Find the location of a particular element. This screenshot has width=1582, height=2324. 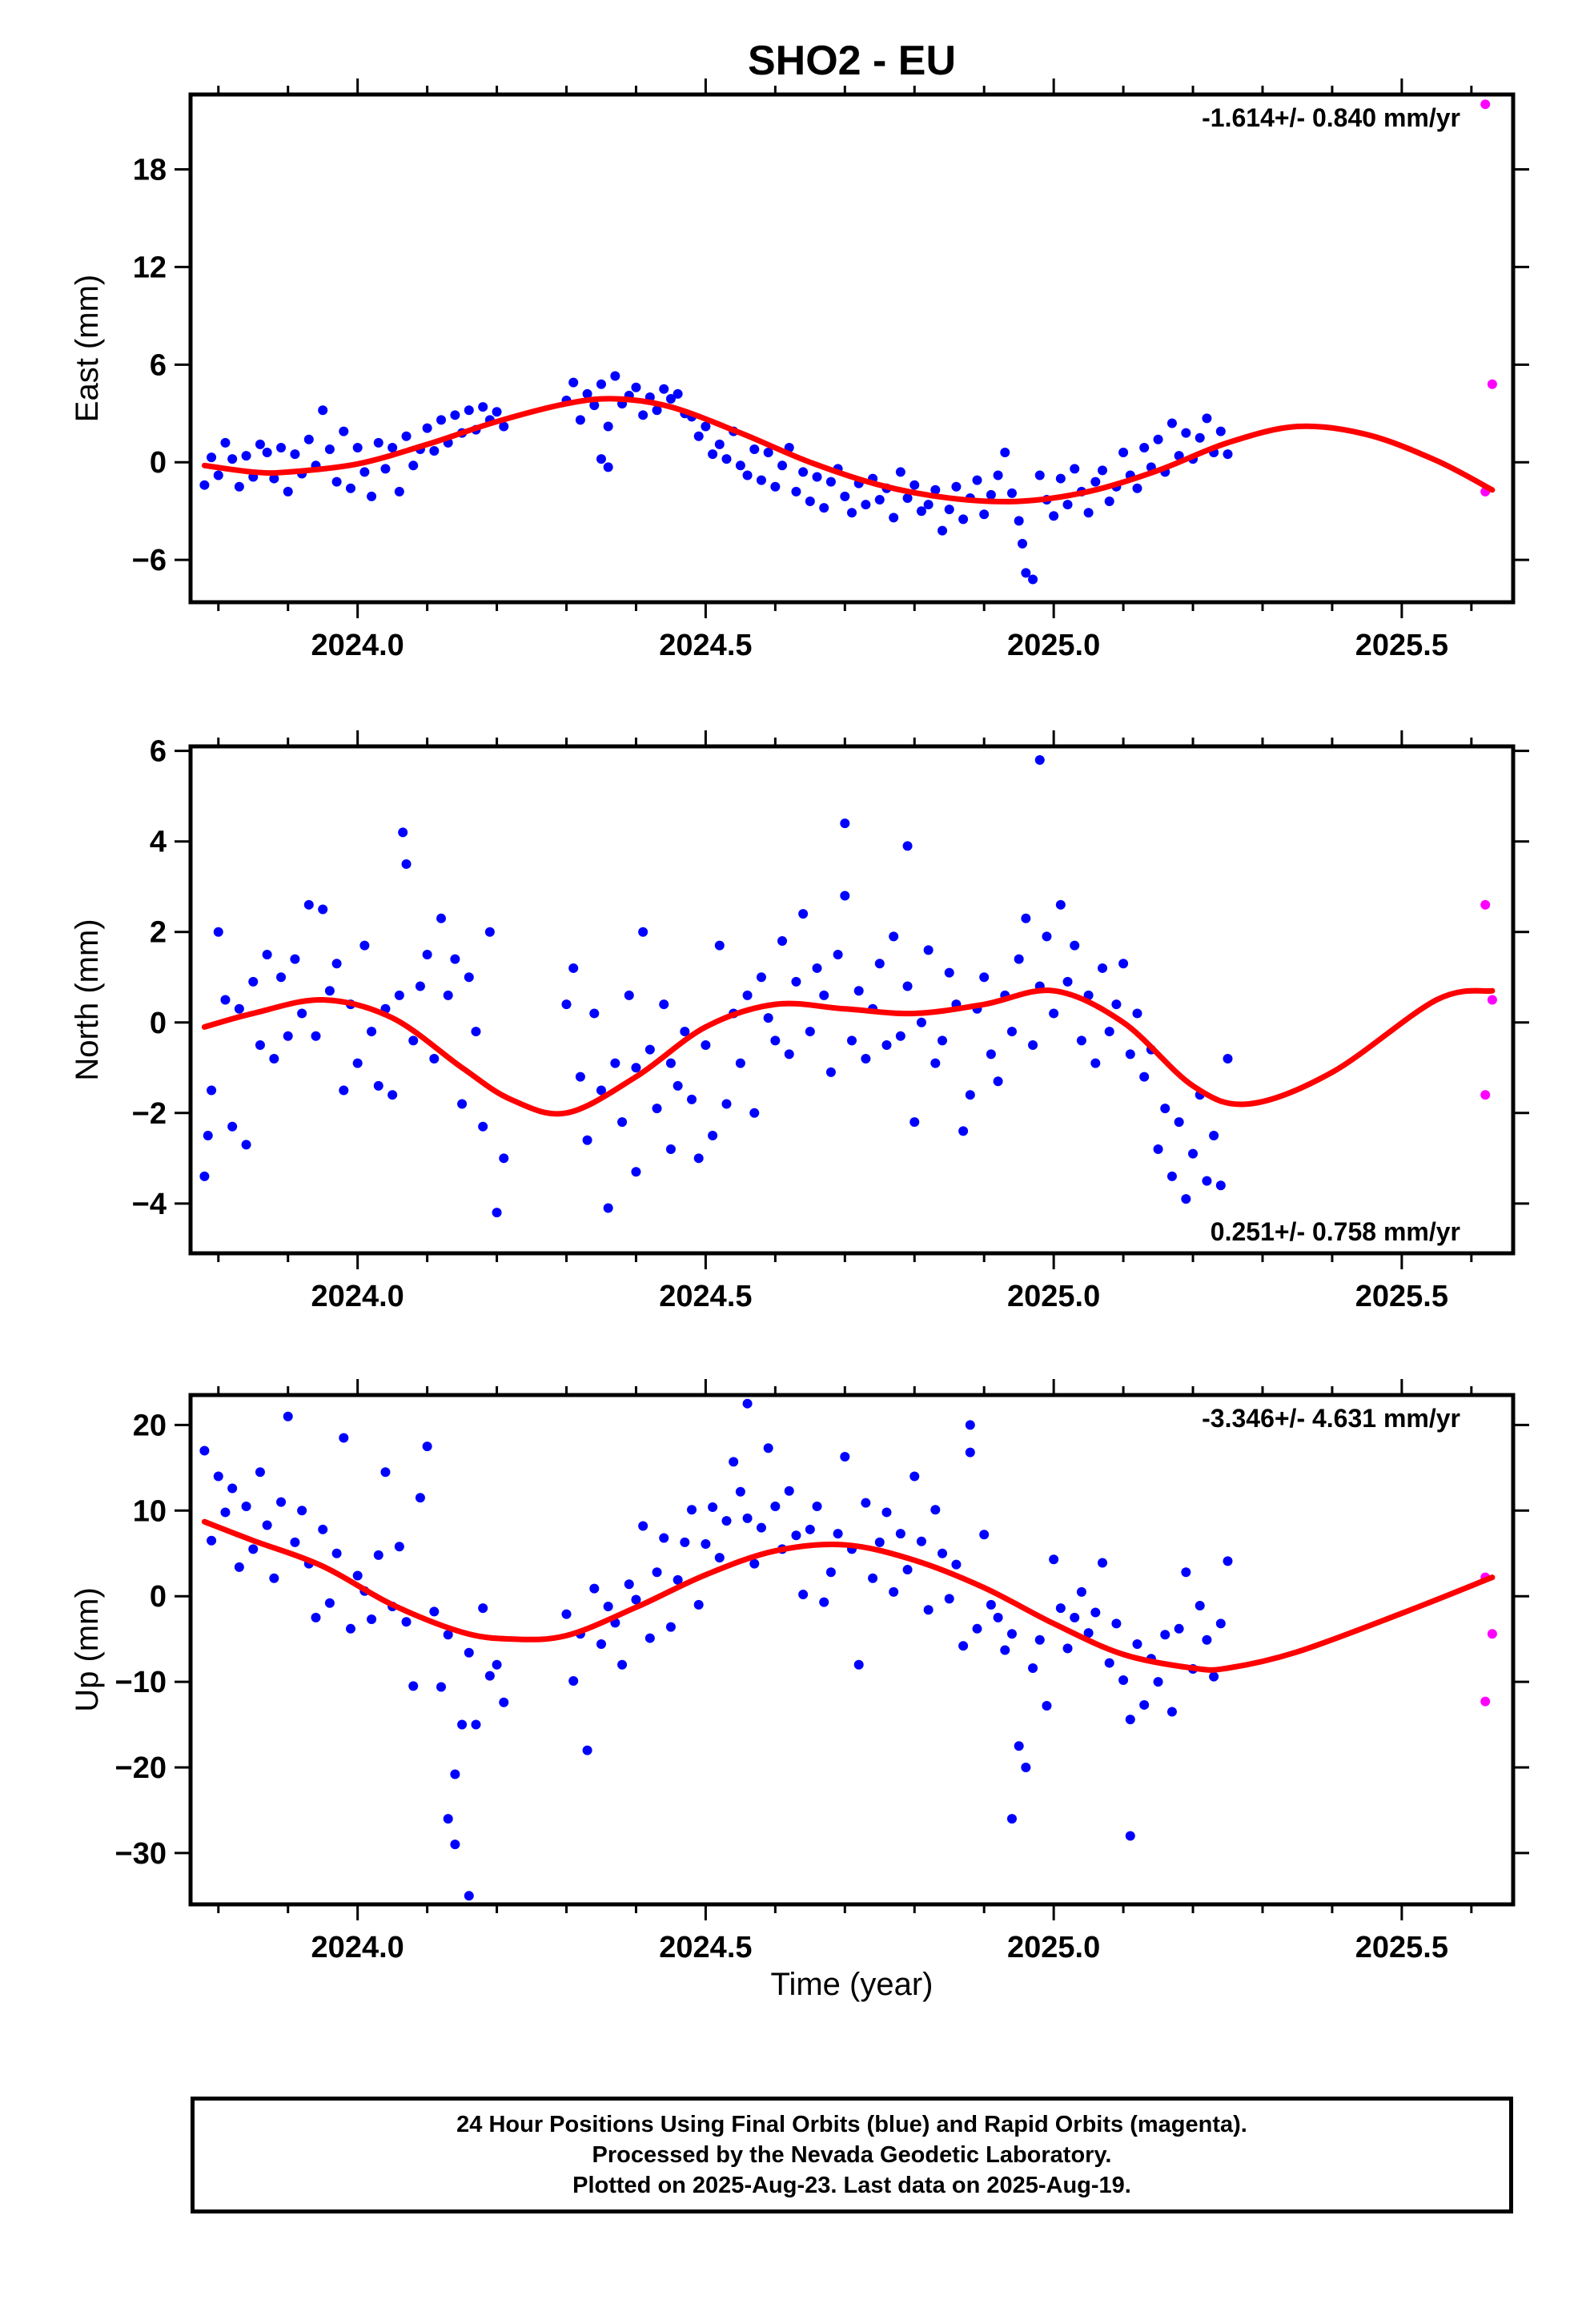

x-tick-label: 2024.0 is located at coordinates (357, 645).